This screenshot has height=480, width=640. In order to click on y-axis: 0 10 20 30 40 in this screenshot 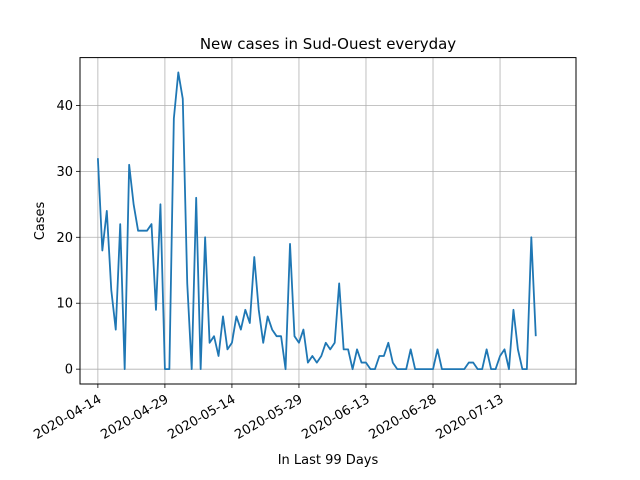, I will do `click(68, 238)`.